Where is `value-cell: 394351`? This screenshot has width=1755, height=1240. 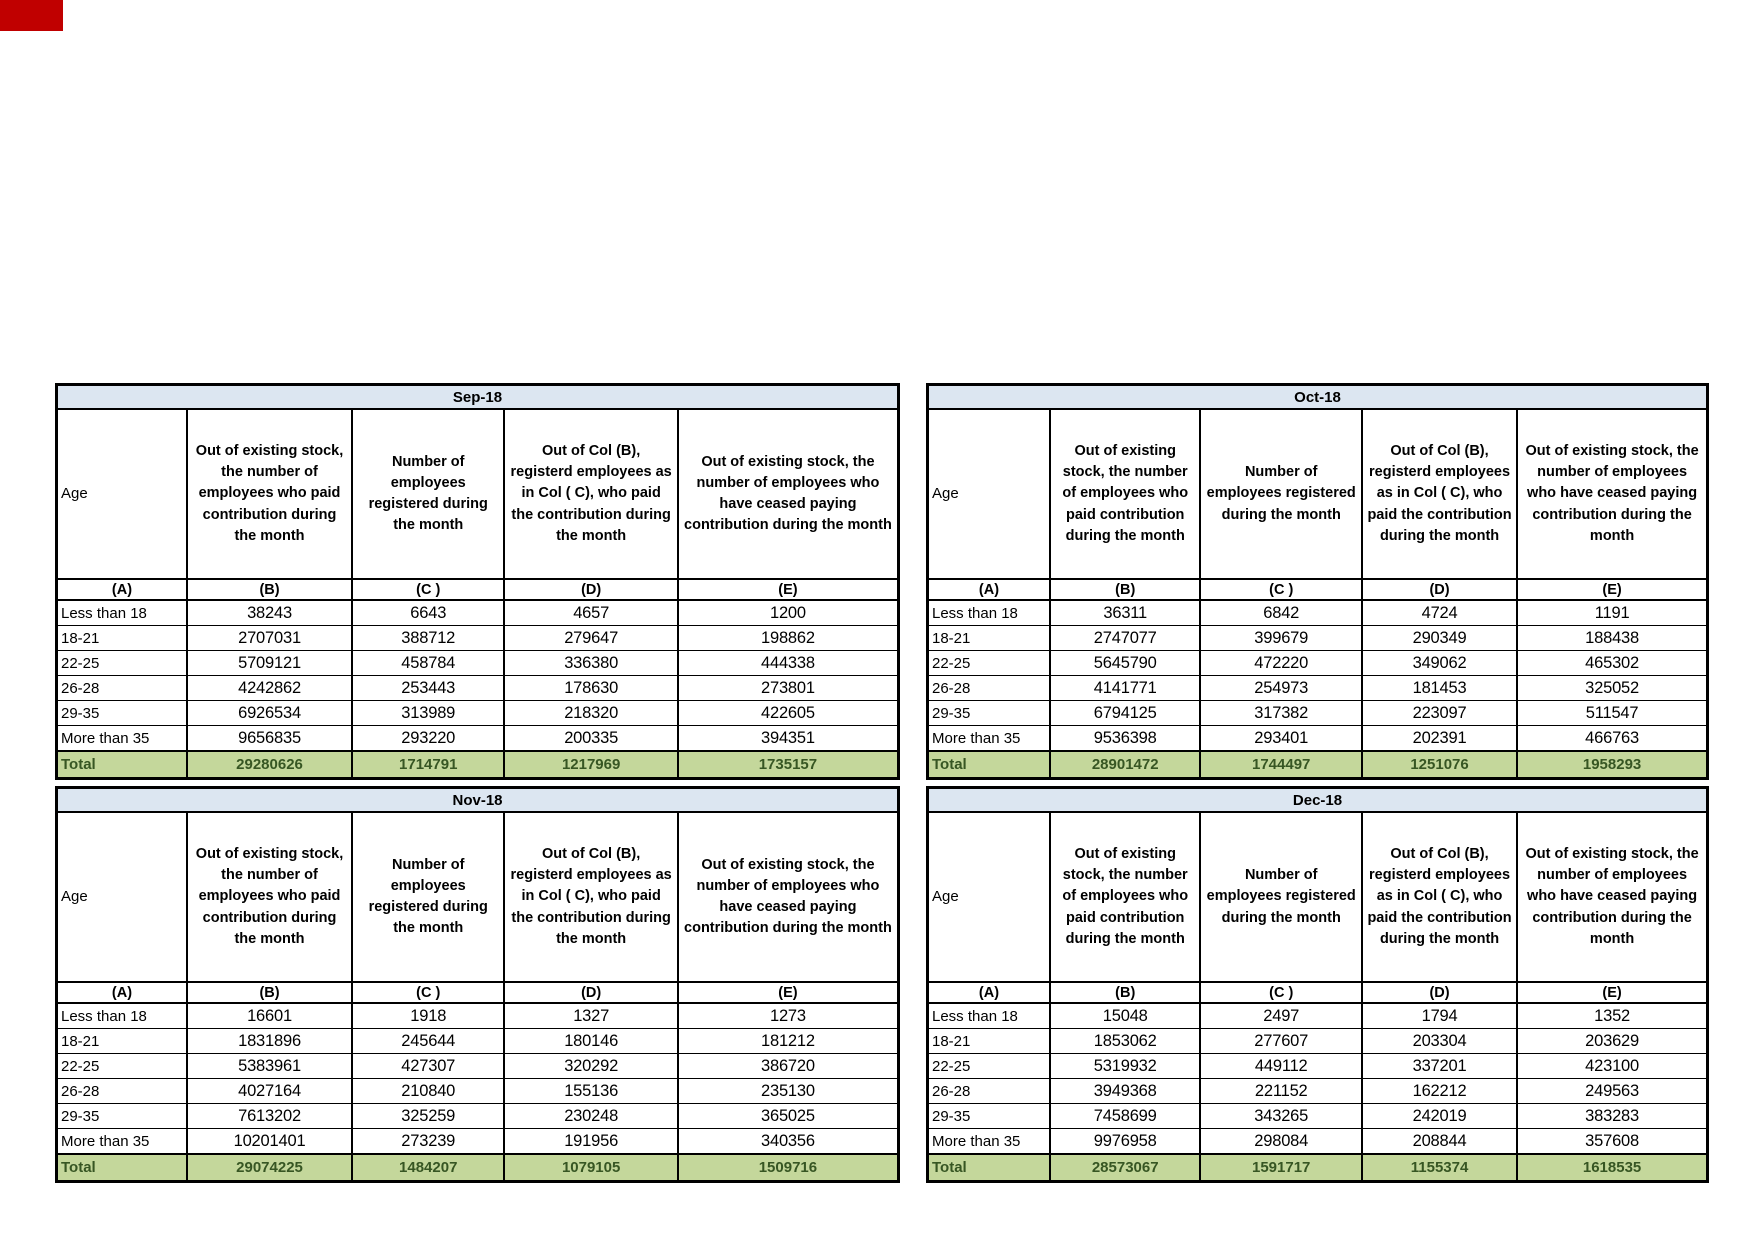
value-cell: 394351 is located at coordinates (788, 738).